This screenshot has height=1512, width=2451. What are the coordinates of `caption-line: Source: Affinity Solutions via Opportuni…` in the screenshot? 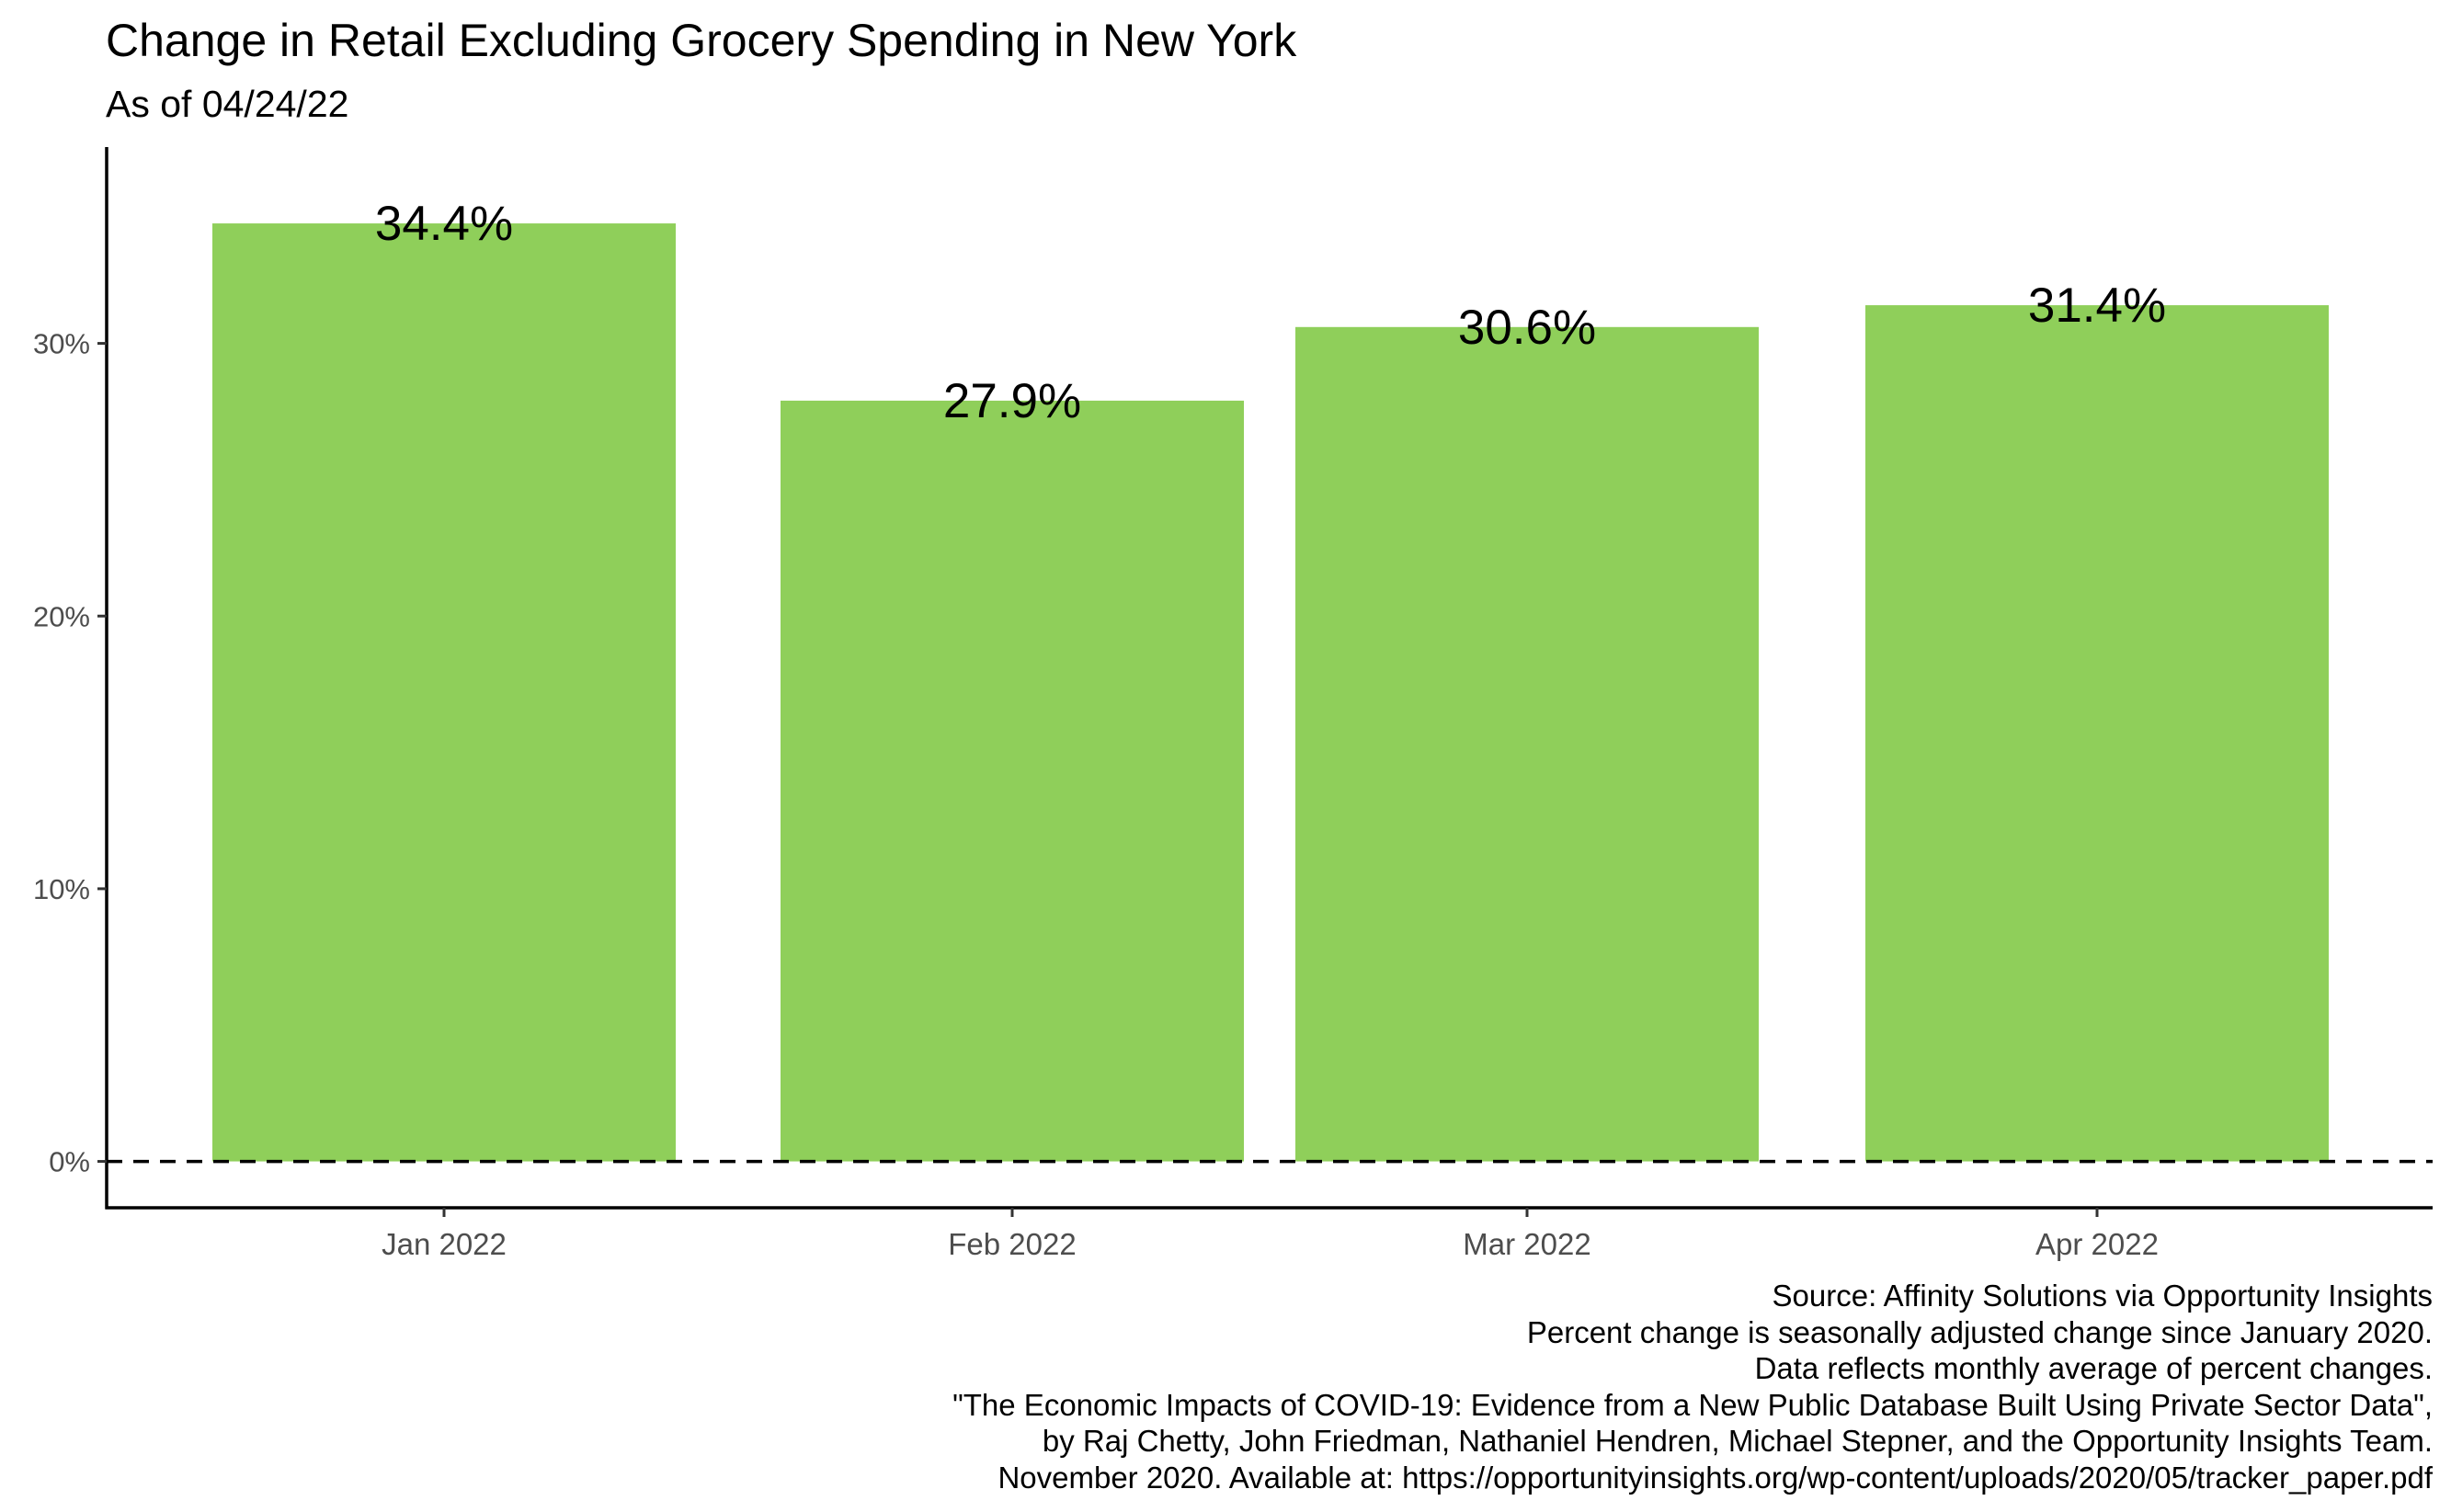 It's located at (2102, 1296).